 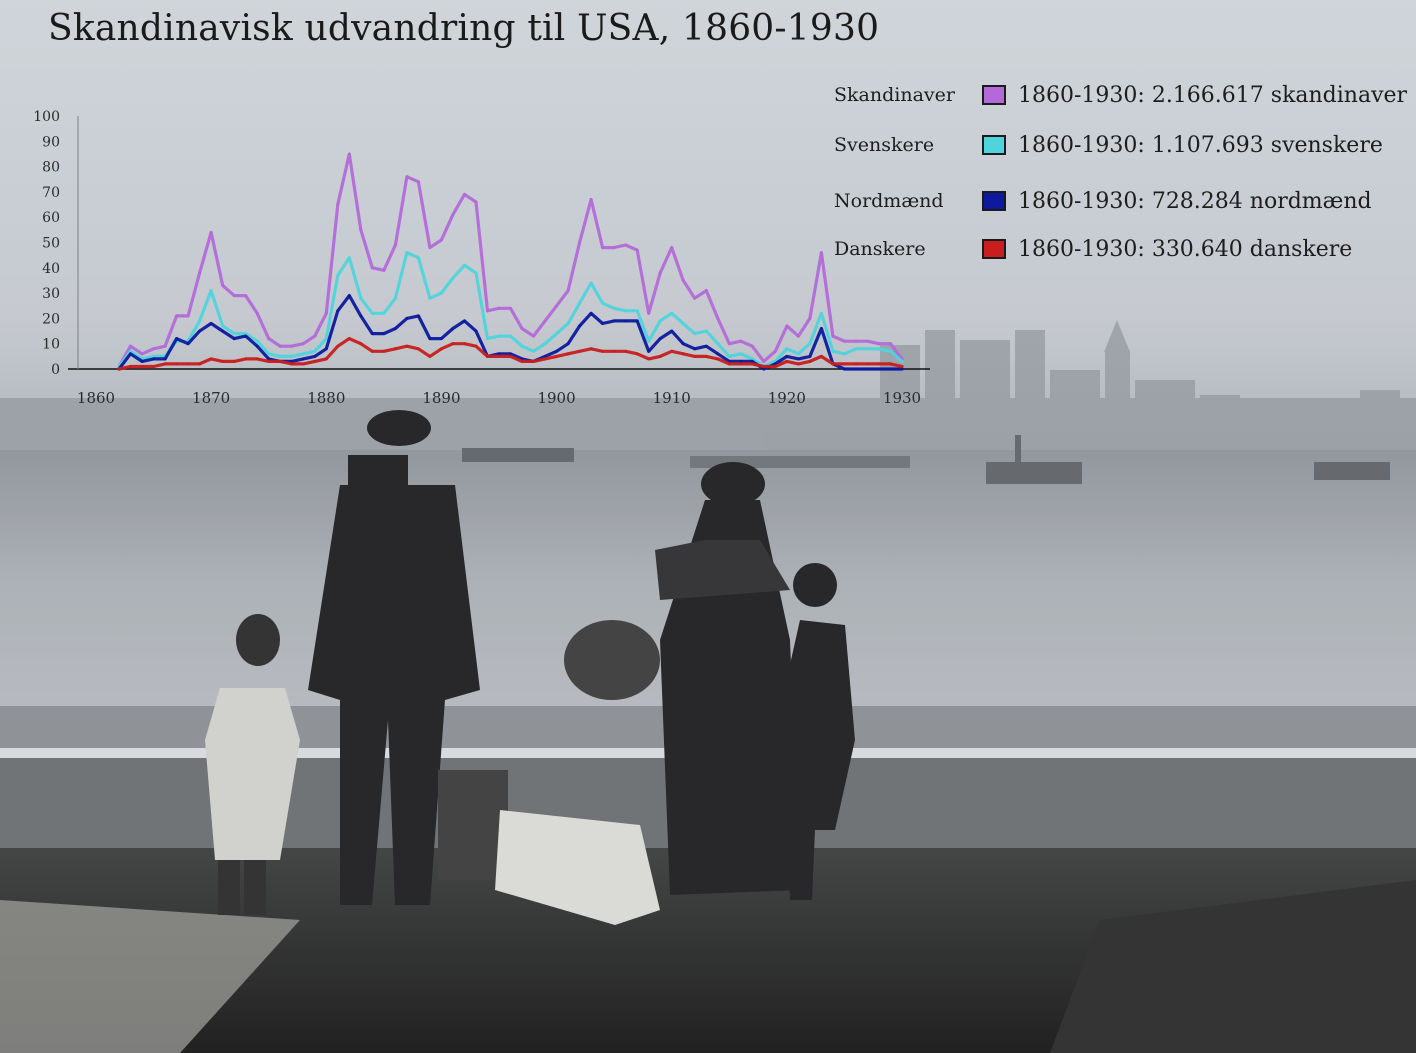 What do you see at coordinates (1200, 145) in the screenshot?
I see `legend-text: 1860-1930: 1.107.693 svenskere` at bounding box center [1200, 145].